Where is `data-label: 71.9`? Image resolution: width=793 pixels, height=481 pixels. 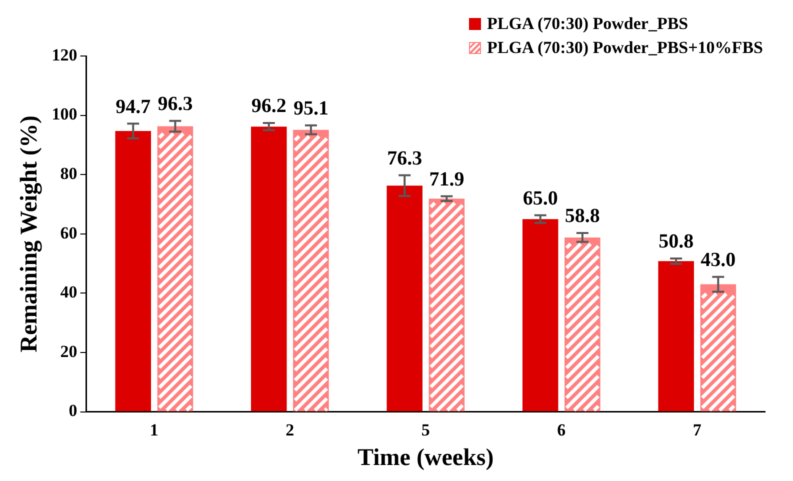 data-label: 71.9 is located at coordinates (446, 179).